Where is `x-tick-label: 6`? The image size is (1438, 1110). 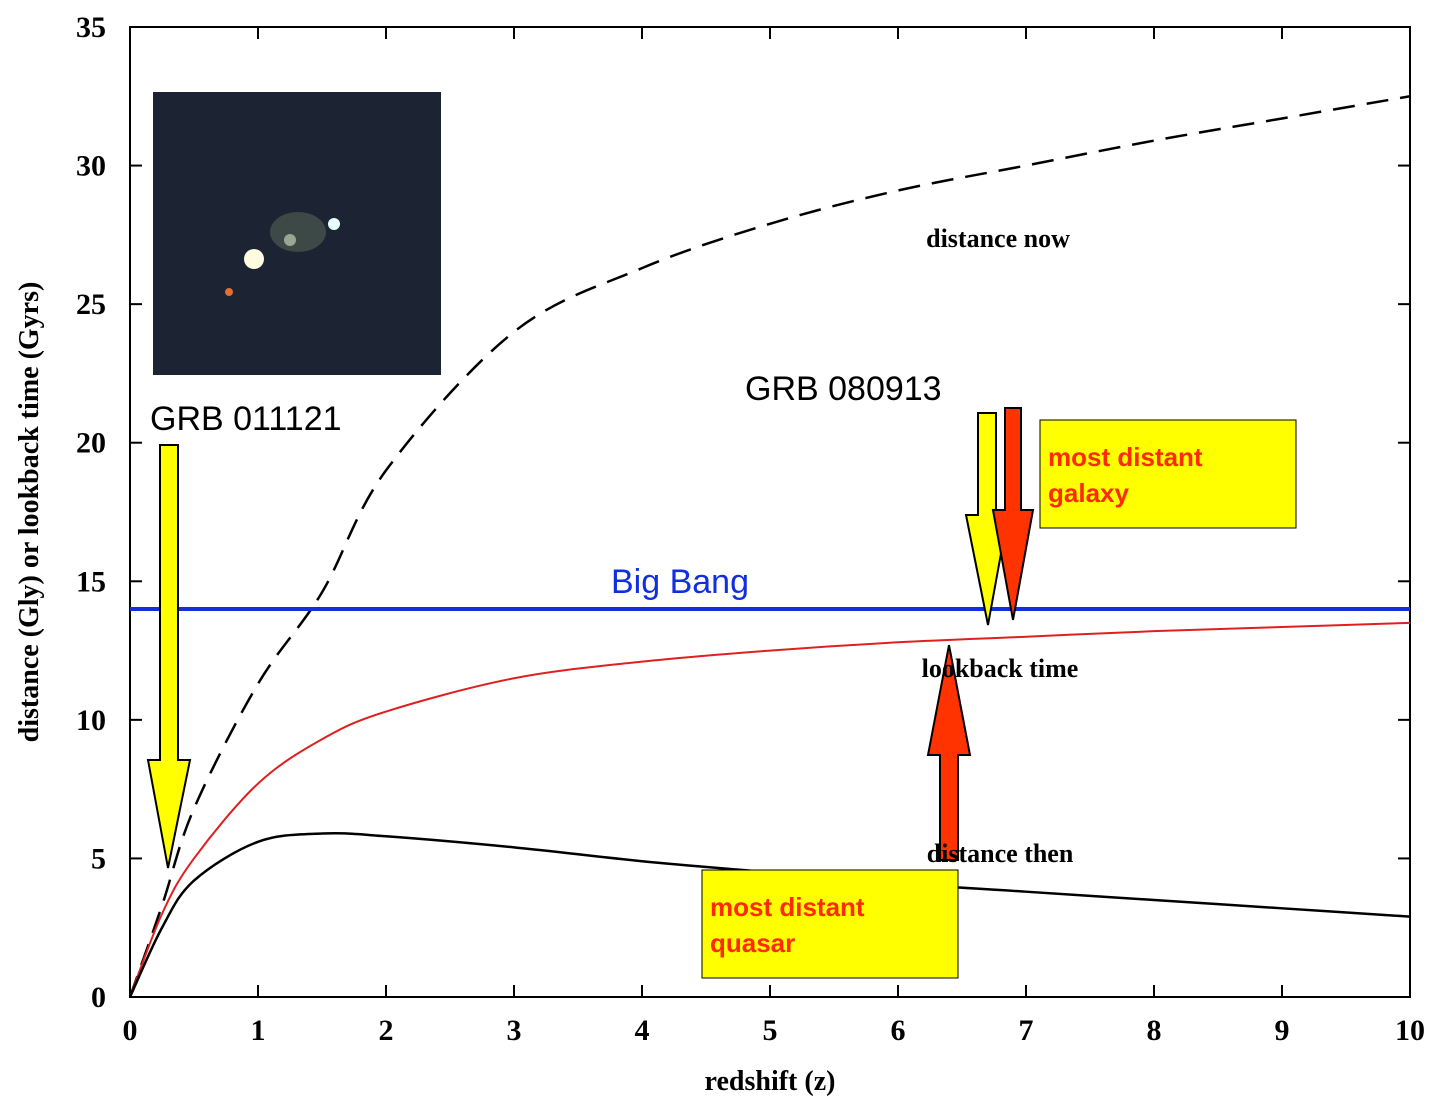
x-tick-label: 6 is located at coordinates (898, 1030).